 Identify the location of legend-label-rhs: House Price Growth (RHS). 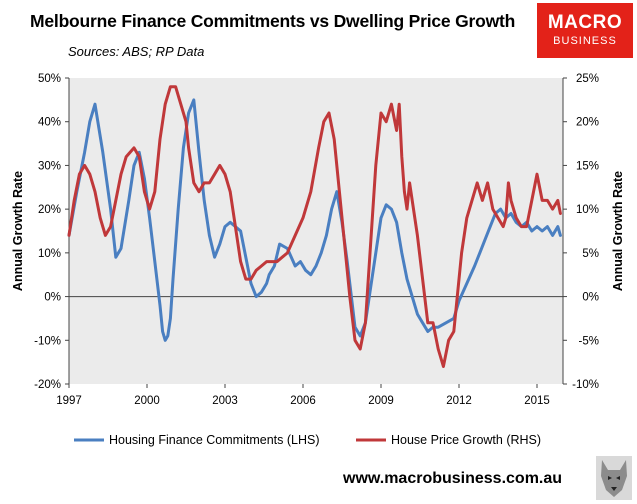
(466, 440).